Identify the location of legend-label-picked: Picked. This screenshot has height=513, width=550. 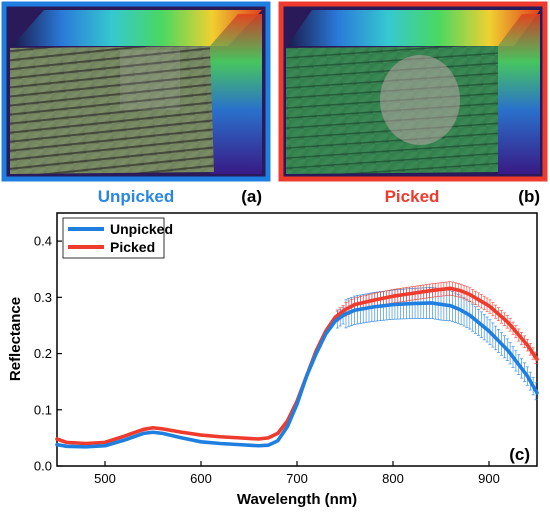
(132, 247).